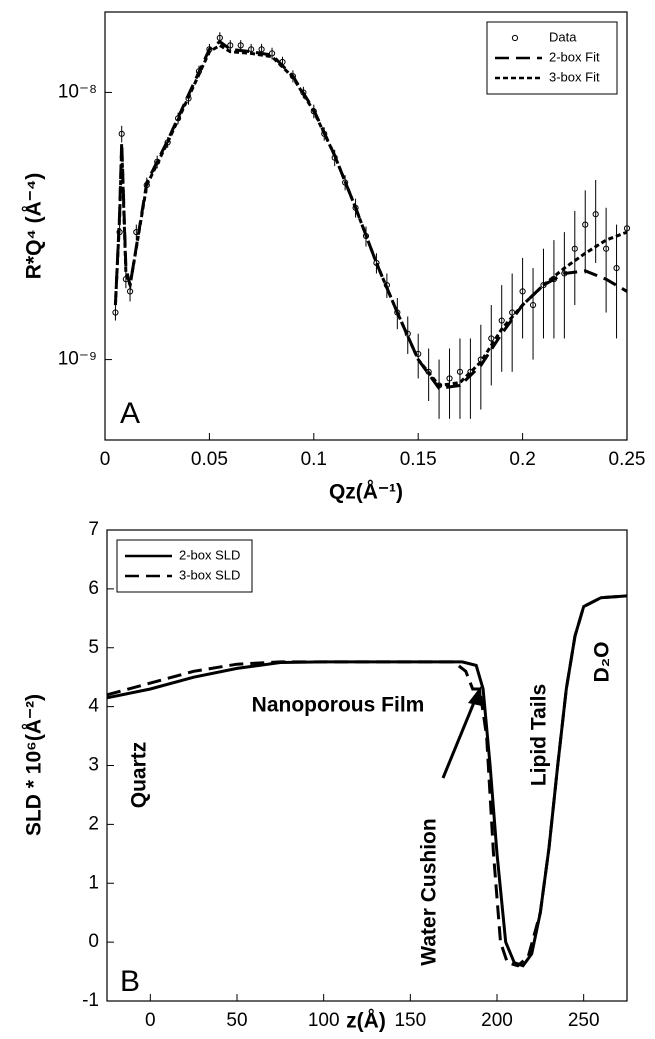 This screenshot has width=655, height=1039. What do you see at coordinates (497, 1020) in the screenshot?
I see `x-tick-label: 200` at bounding box center [497, 1020].